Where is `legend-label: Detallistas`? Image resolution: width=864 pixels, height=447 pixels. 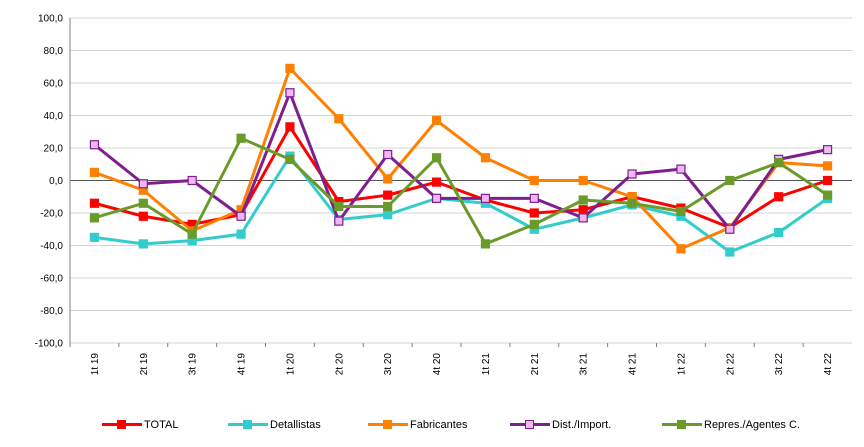
legend-label: Detallistas is located at coordinates (295, 425).